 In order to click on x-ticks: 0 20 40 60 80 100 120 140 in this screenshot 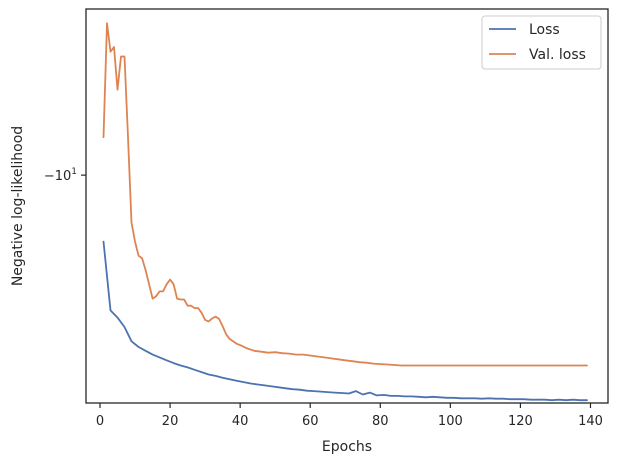, I will do `click(349, 416)`.